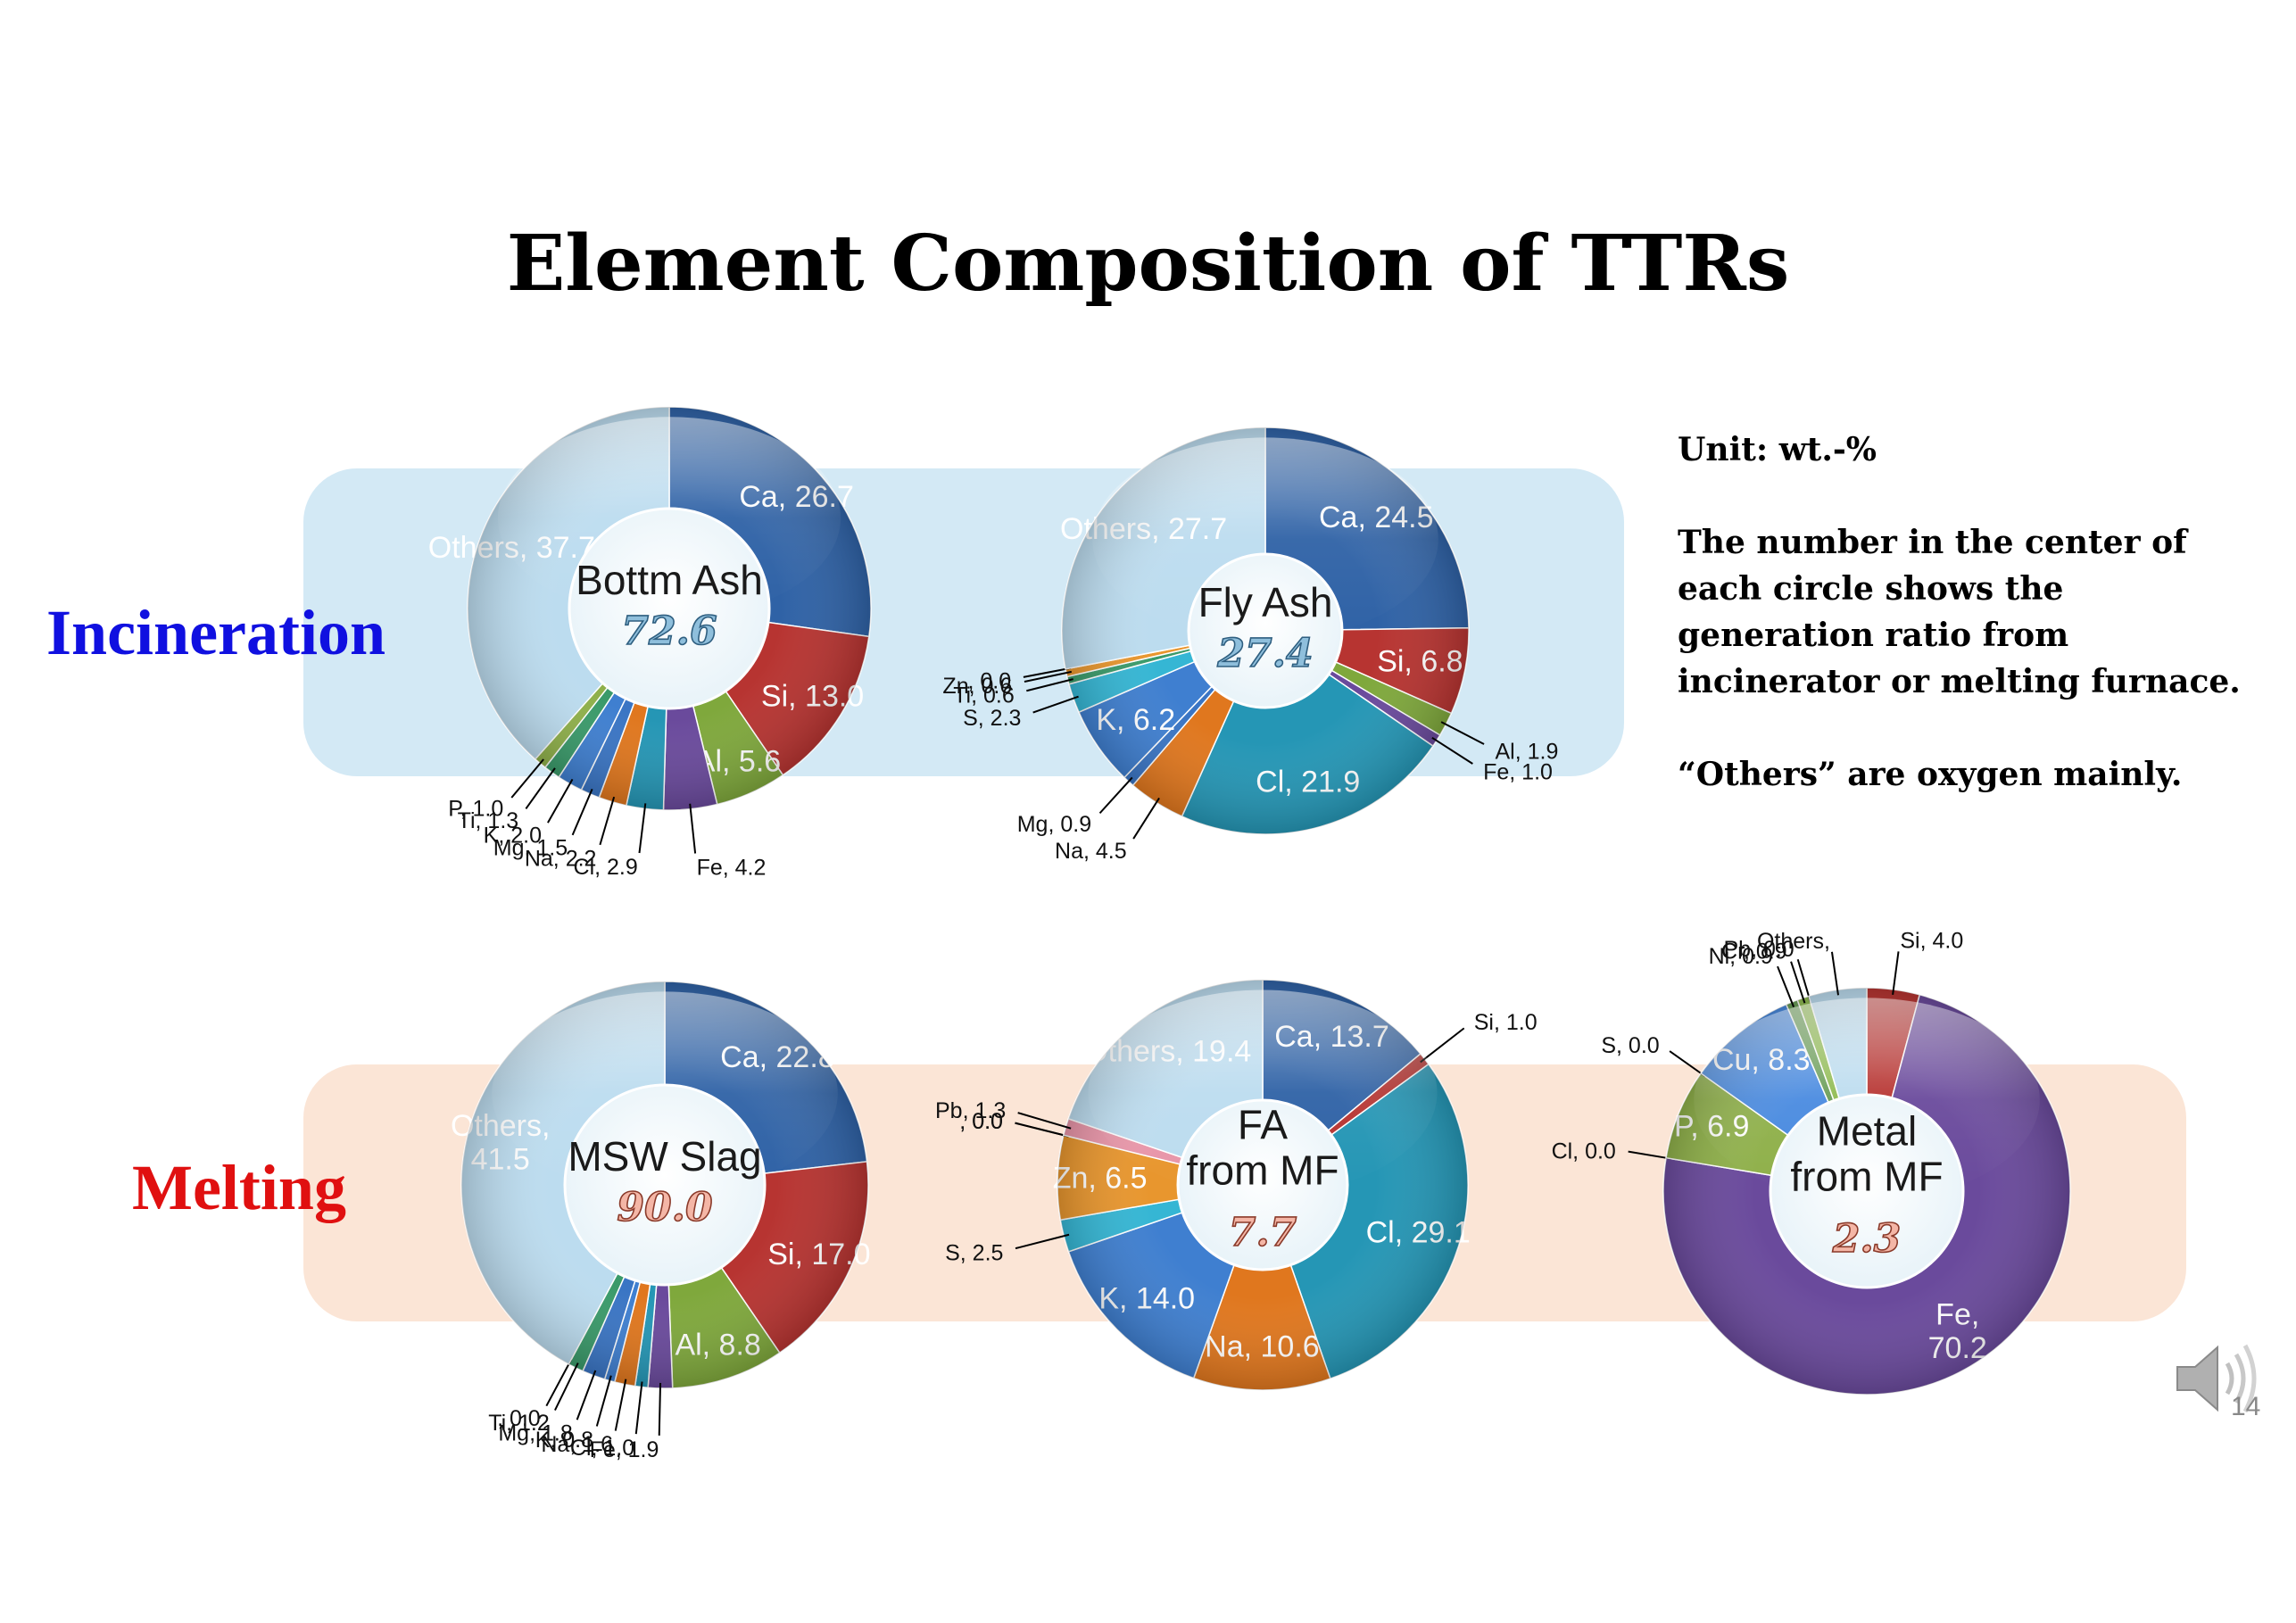  Describe the element at coordinates (2217, 1378) in the screenshot. I see `speaker-icon` at that location.